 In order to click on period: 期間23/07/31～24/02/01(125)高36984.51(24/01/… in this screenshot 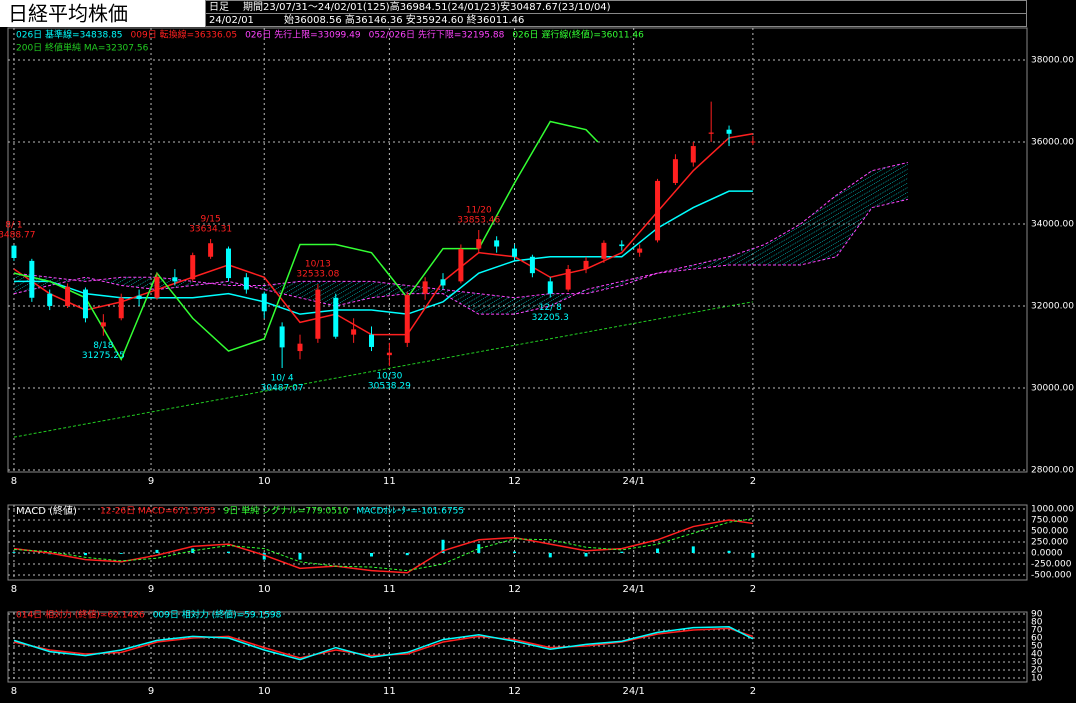, I will do `click(427, 6)`.